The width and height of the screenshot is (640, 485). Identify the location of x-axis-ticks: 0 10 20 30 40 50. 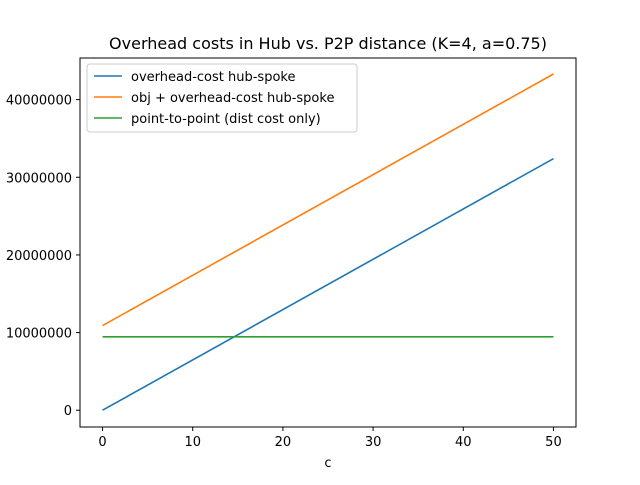
(330, 438).